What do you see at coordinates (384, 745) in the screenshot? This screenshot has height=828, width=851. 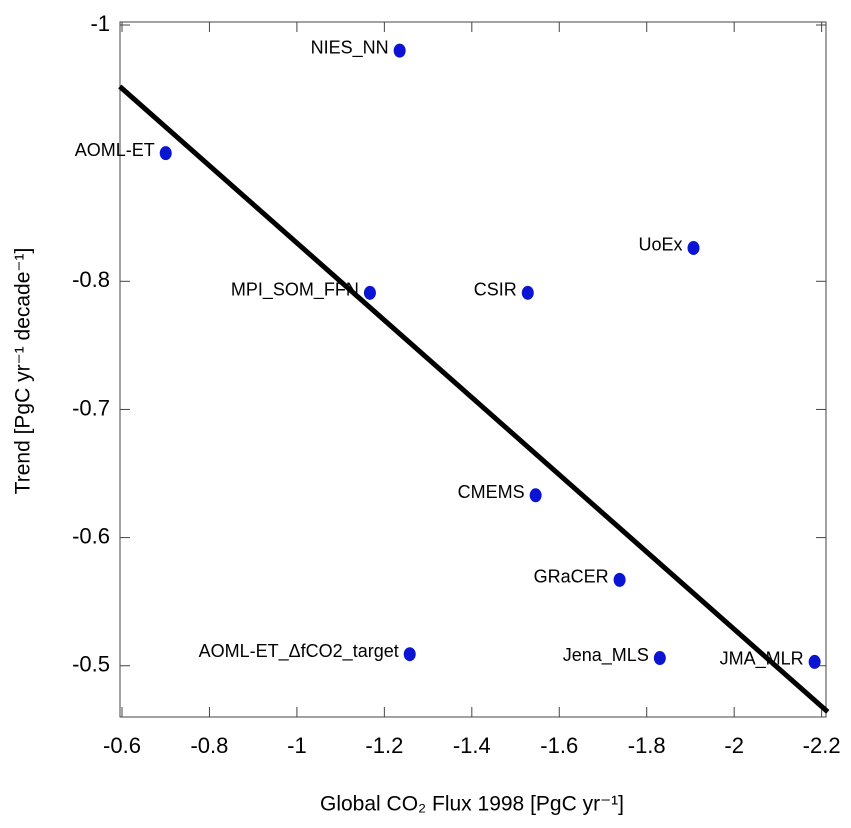 I see `x-tick-label: -1.2` at bounding box center [384, 745].